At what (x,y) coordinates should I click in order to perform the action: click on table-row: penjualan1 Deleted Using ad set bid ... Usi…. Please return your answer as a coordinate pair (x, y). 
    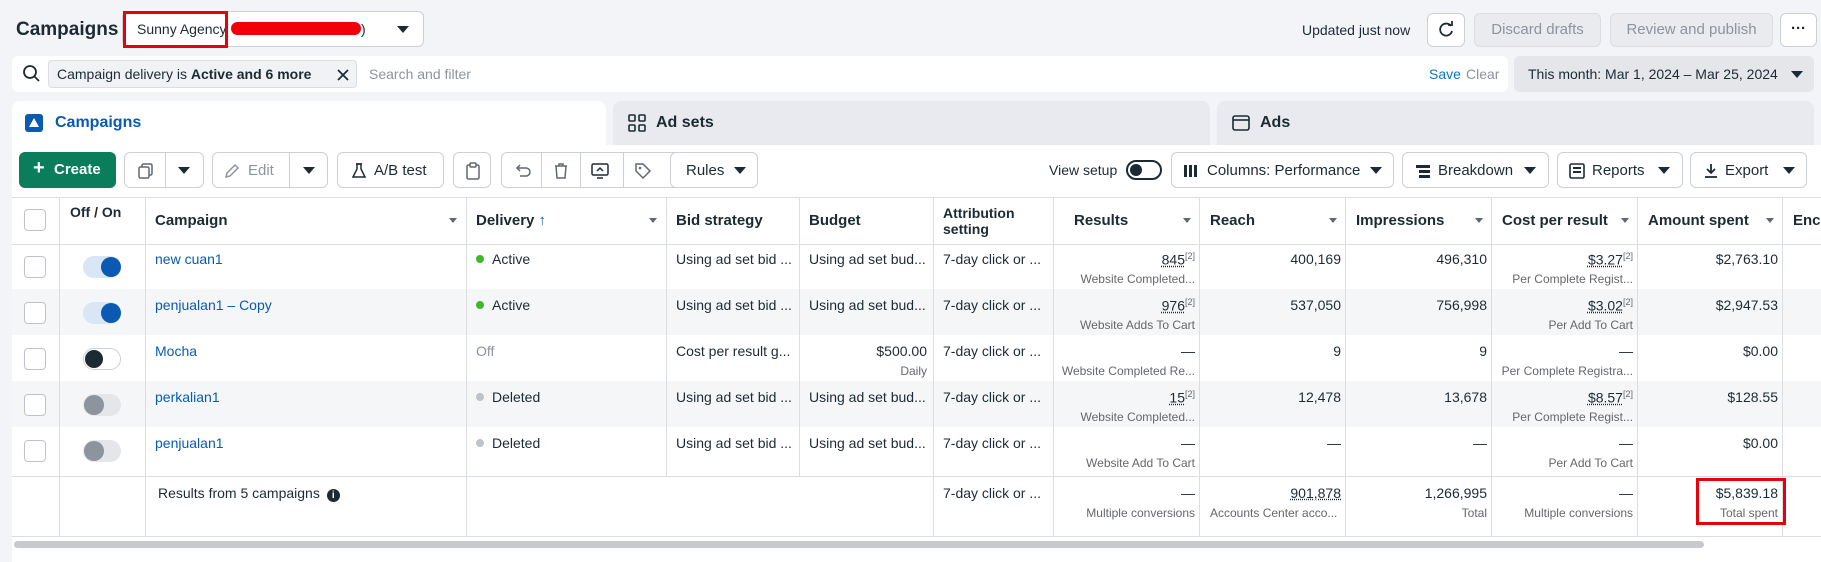
    Looking at the image, I should click on (910, 451).